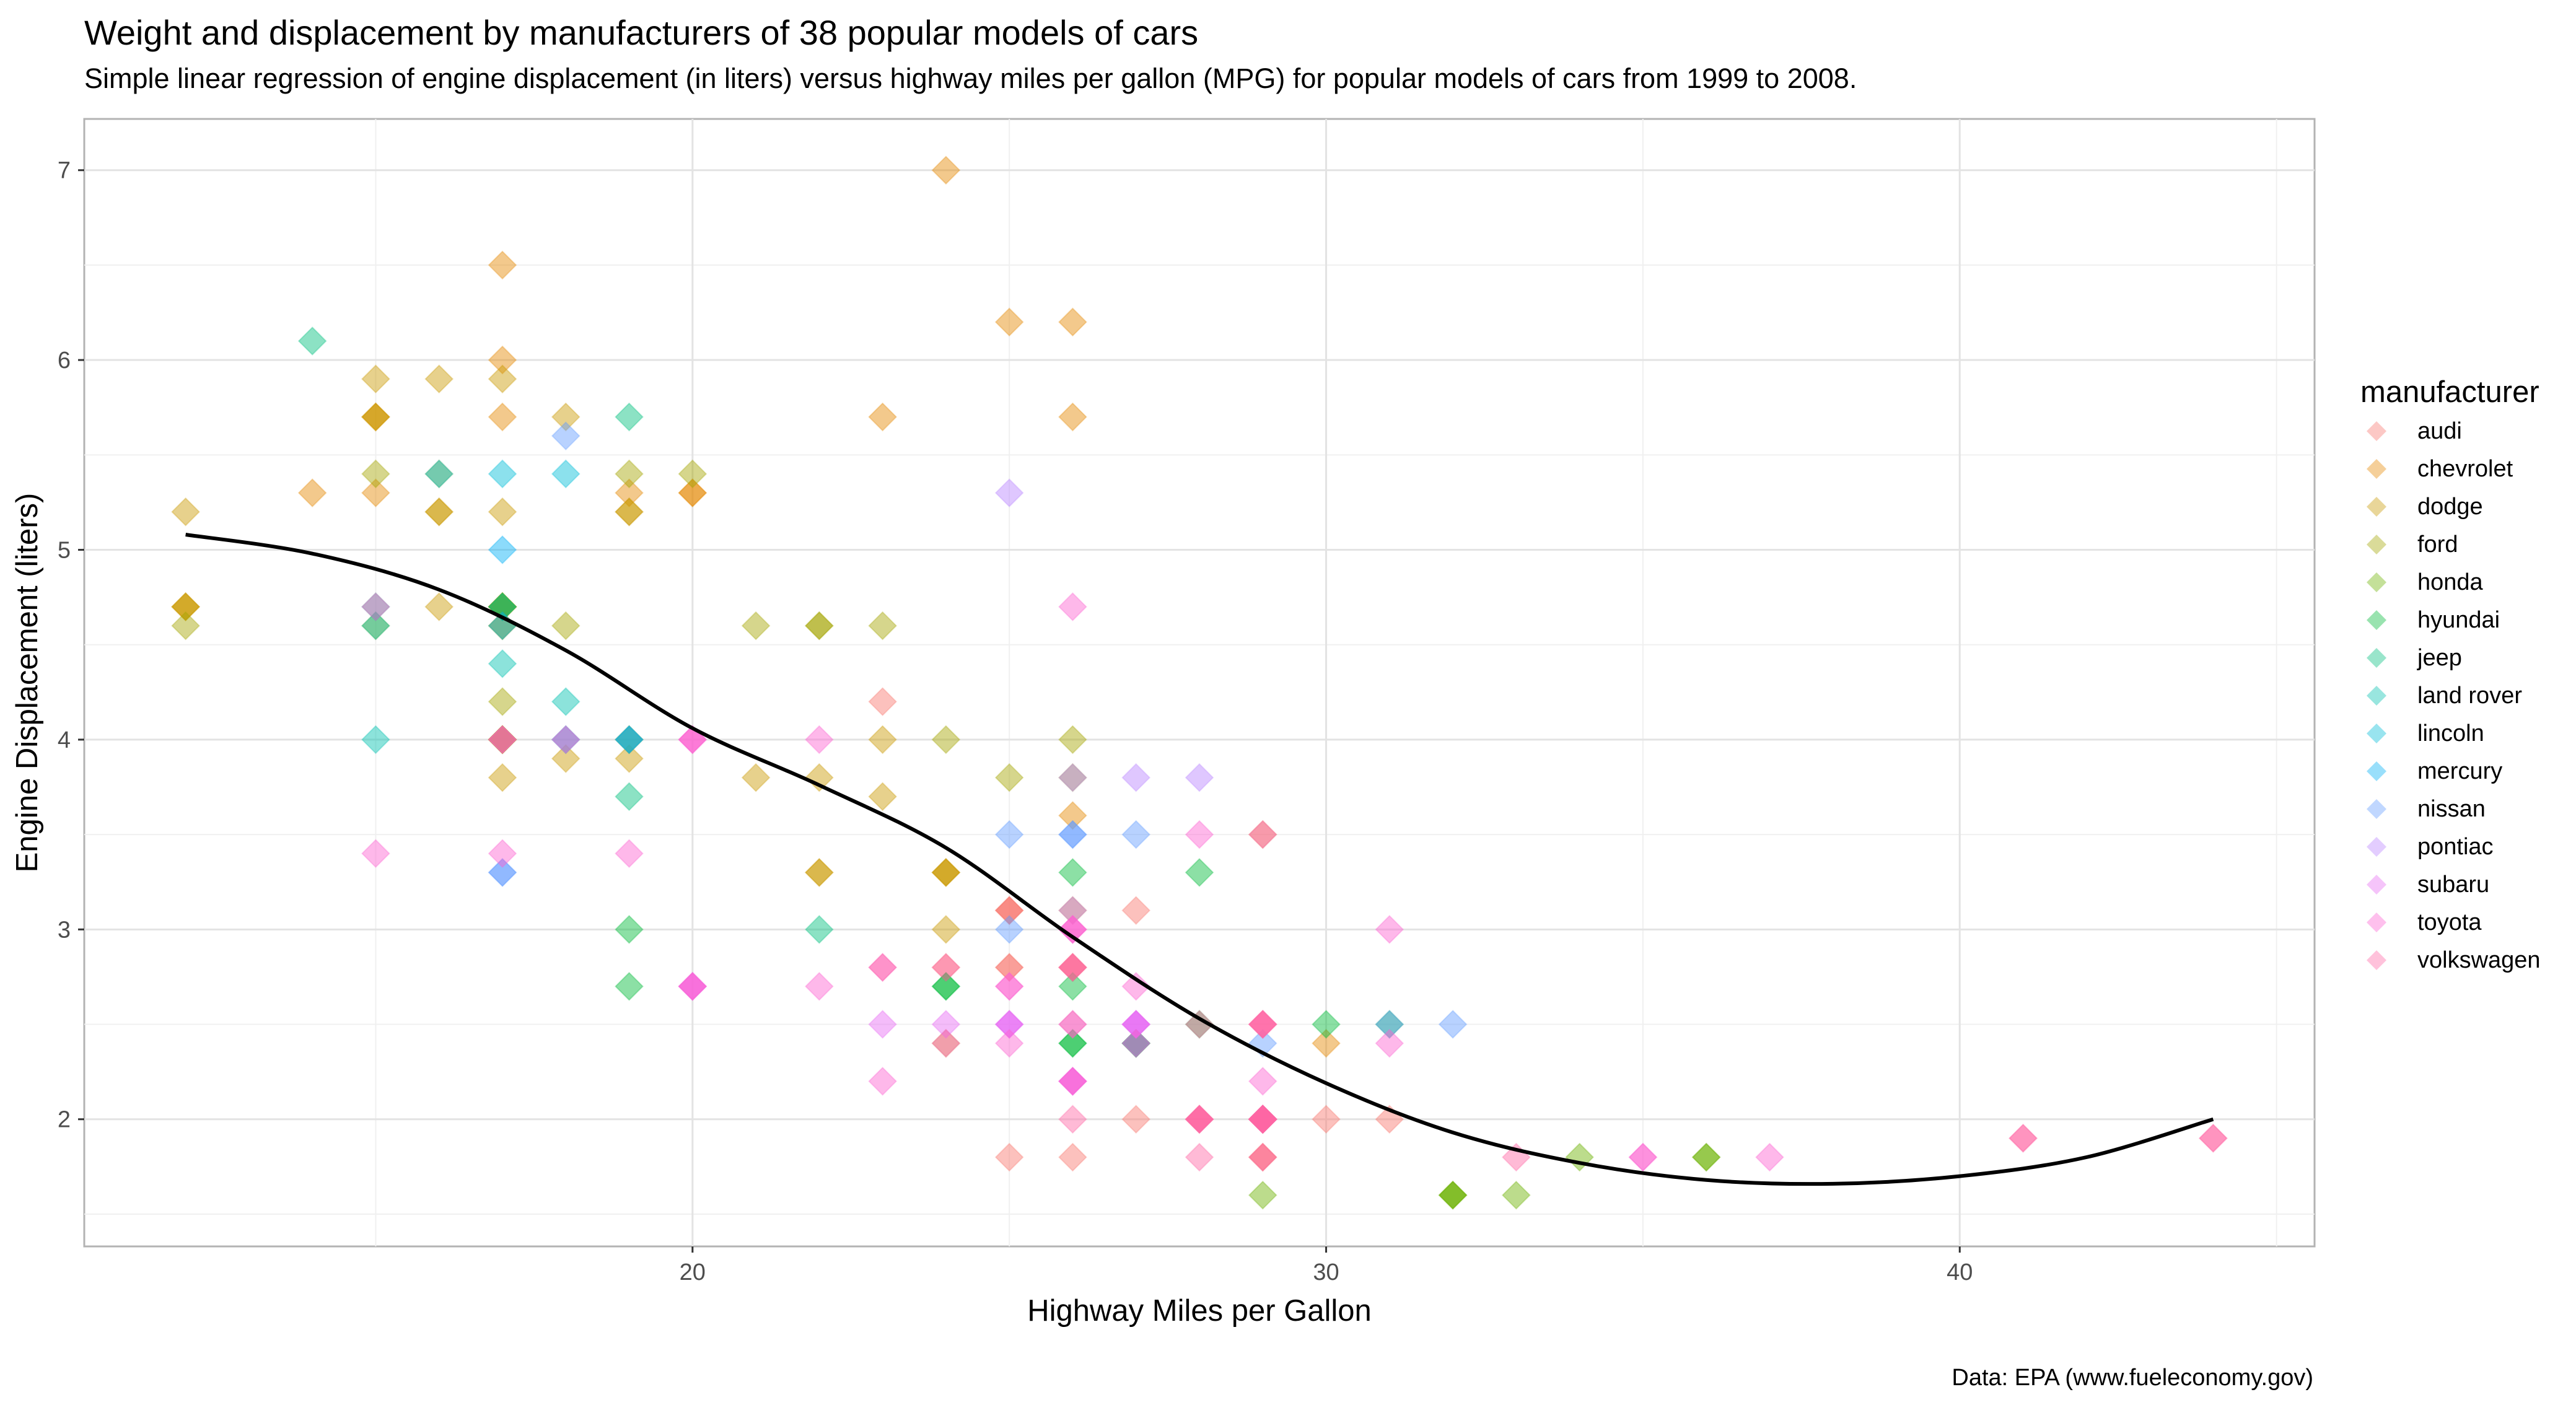 This screenshot has width=2576, height=1405. What do you see at coordinates (2449, 922) in the screenshot?
I see `legend-label: toyota` at bounding box center [2449, 922].